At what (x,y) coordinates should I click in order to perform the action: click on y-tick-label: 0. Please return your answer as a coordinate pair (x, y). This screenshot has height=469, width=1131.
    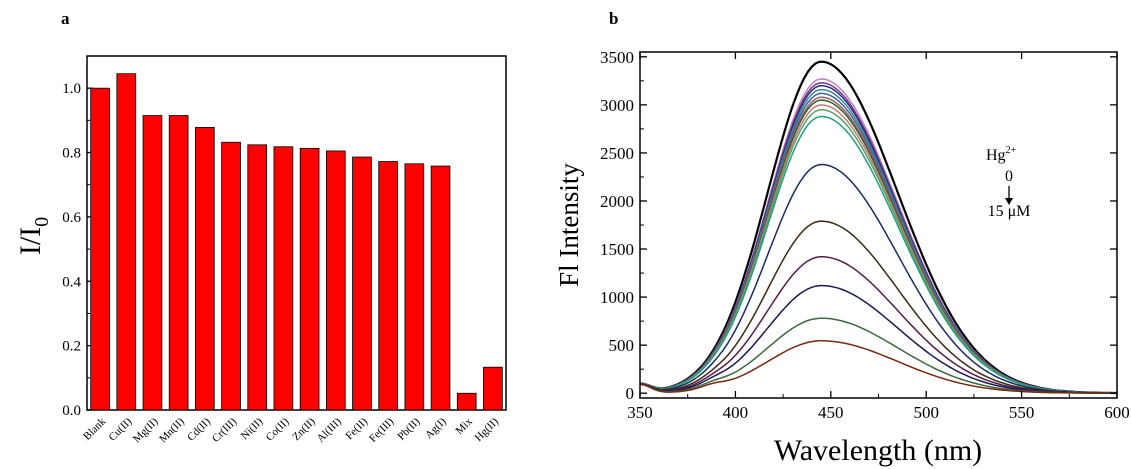
    Looking at the image, I should click on (630, 393).